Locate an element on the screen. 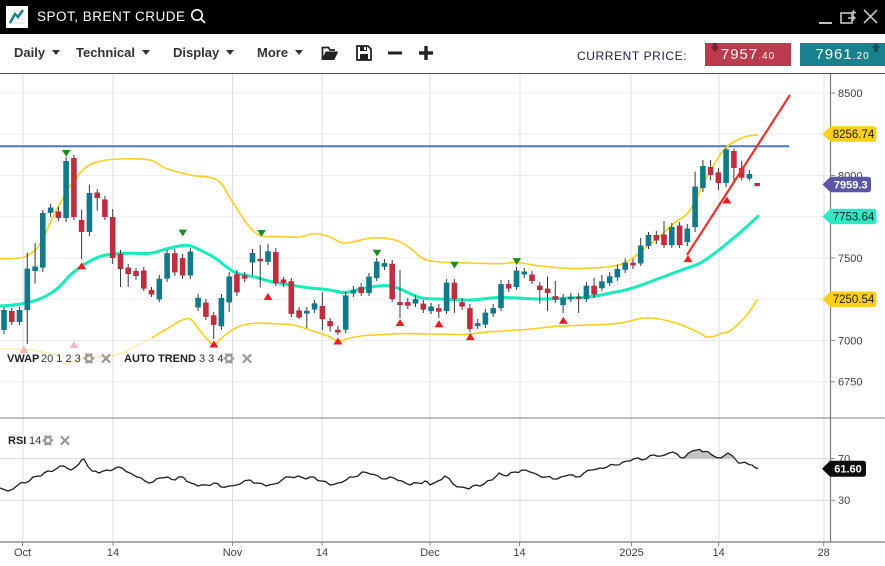 The width and height of the screenshot is (885, 566). svg-text: 2025 is located at coordinates (631, 553).